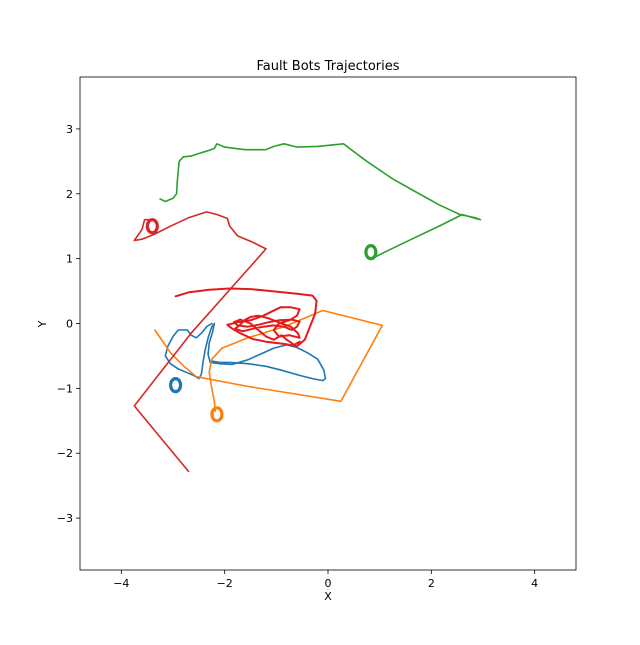 The height and width of the screenshot is (645, 640). What do you see at coordinates (42, 324) in the screenshot?
I see `y-axis-label: Y` at bounding box center [42, 324].